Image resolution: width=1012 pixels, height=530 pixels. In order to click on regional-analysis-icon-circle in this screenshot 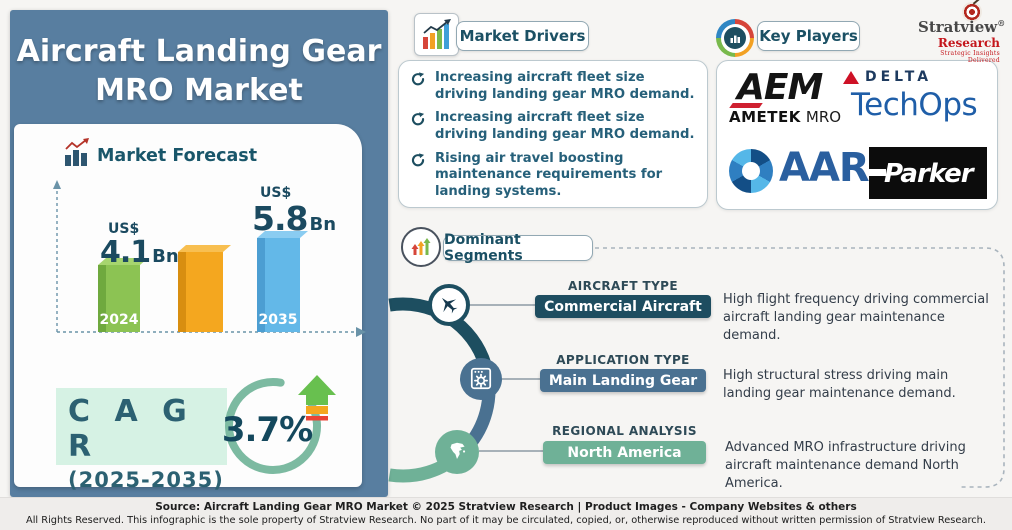, I will do `click(457, 452)`.